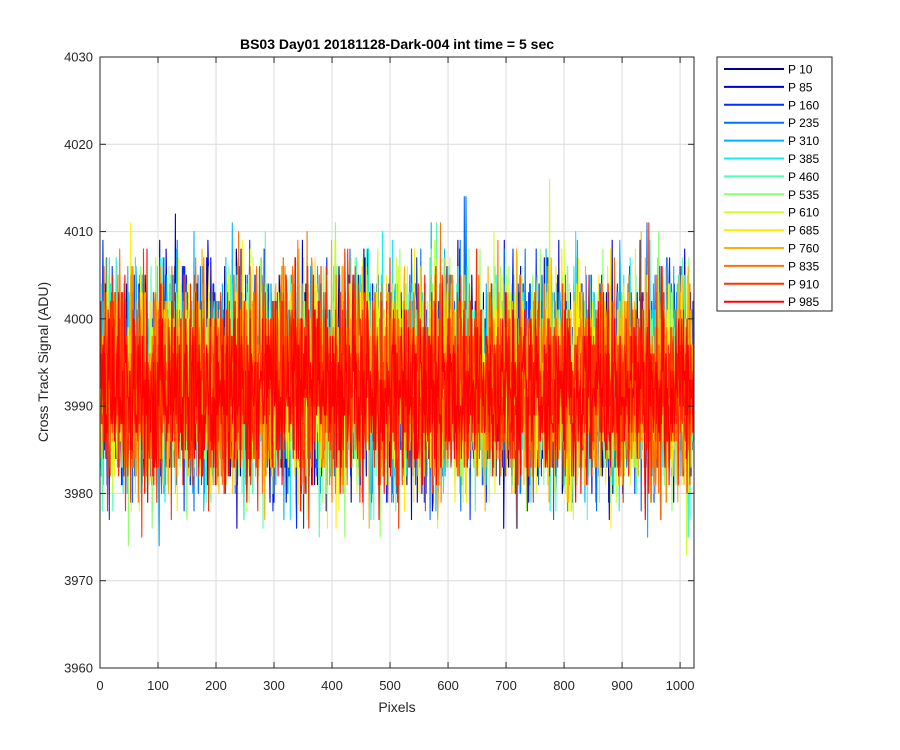 The height and width of the screenshot is (750, 900). I want to click on legend-box, so click(774, 184).